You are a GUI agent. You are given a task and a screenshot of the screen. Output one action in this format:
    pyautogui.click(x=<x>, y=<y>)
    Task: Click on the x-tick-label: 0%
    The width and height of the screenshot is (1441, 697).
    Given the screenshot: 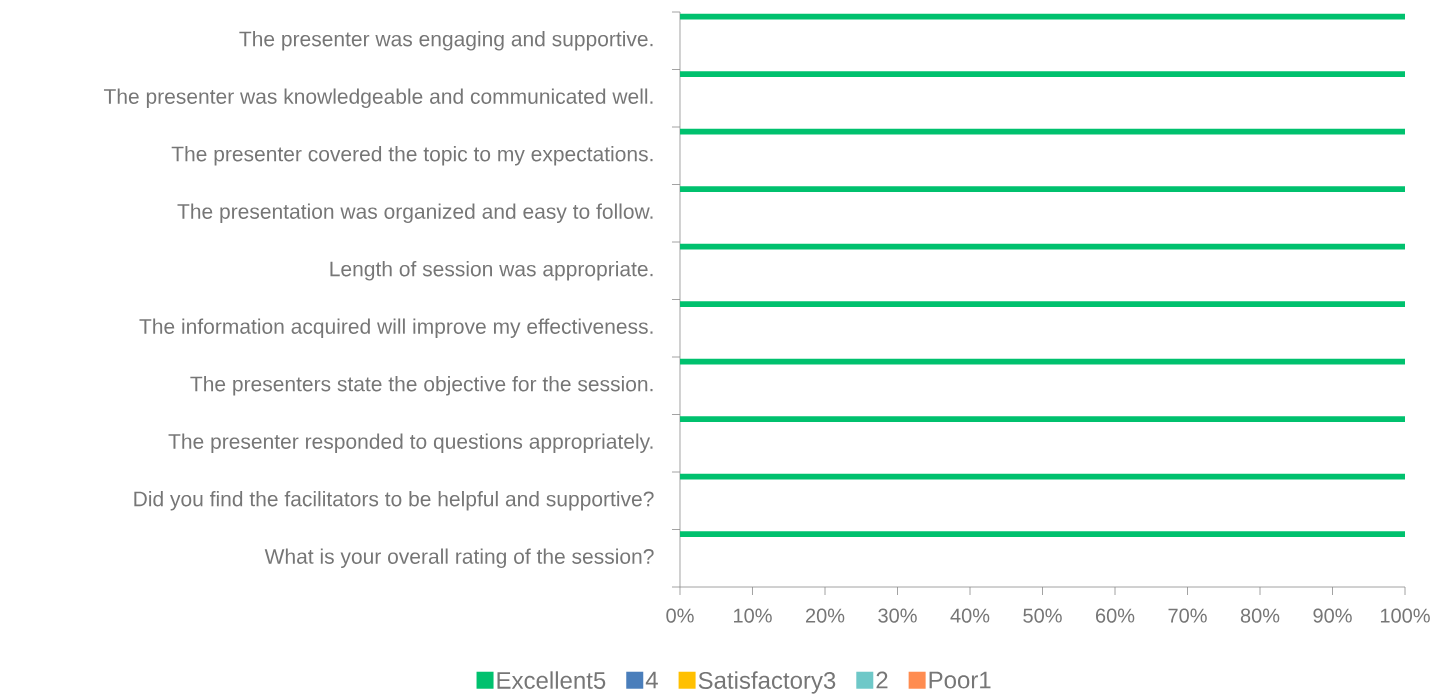 What is the action you would take?
    pyautogui.click(x=680, y=615)
    